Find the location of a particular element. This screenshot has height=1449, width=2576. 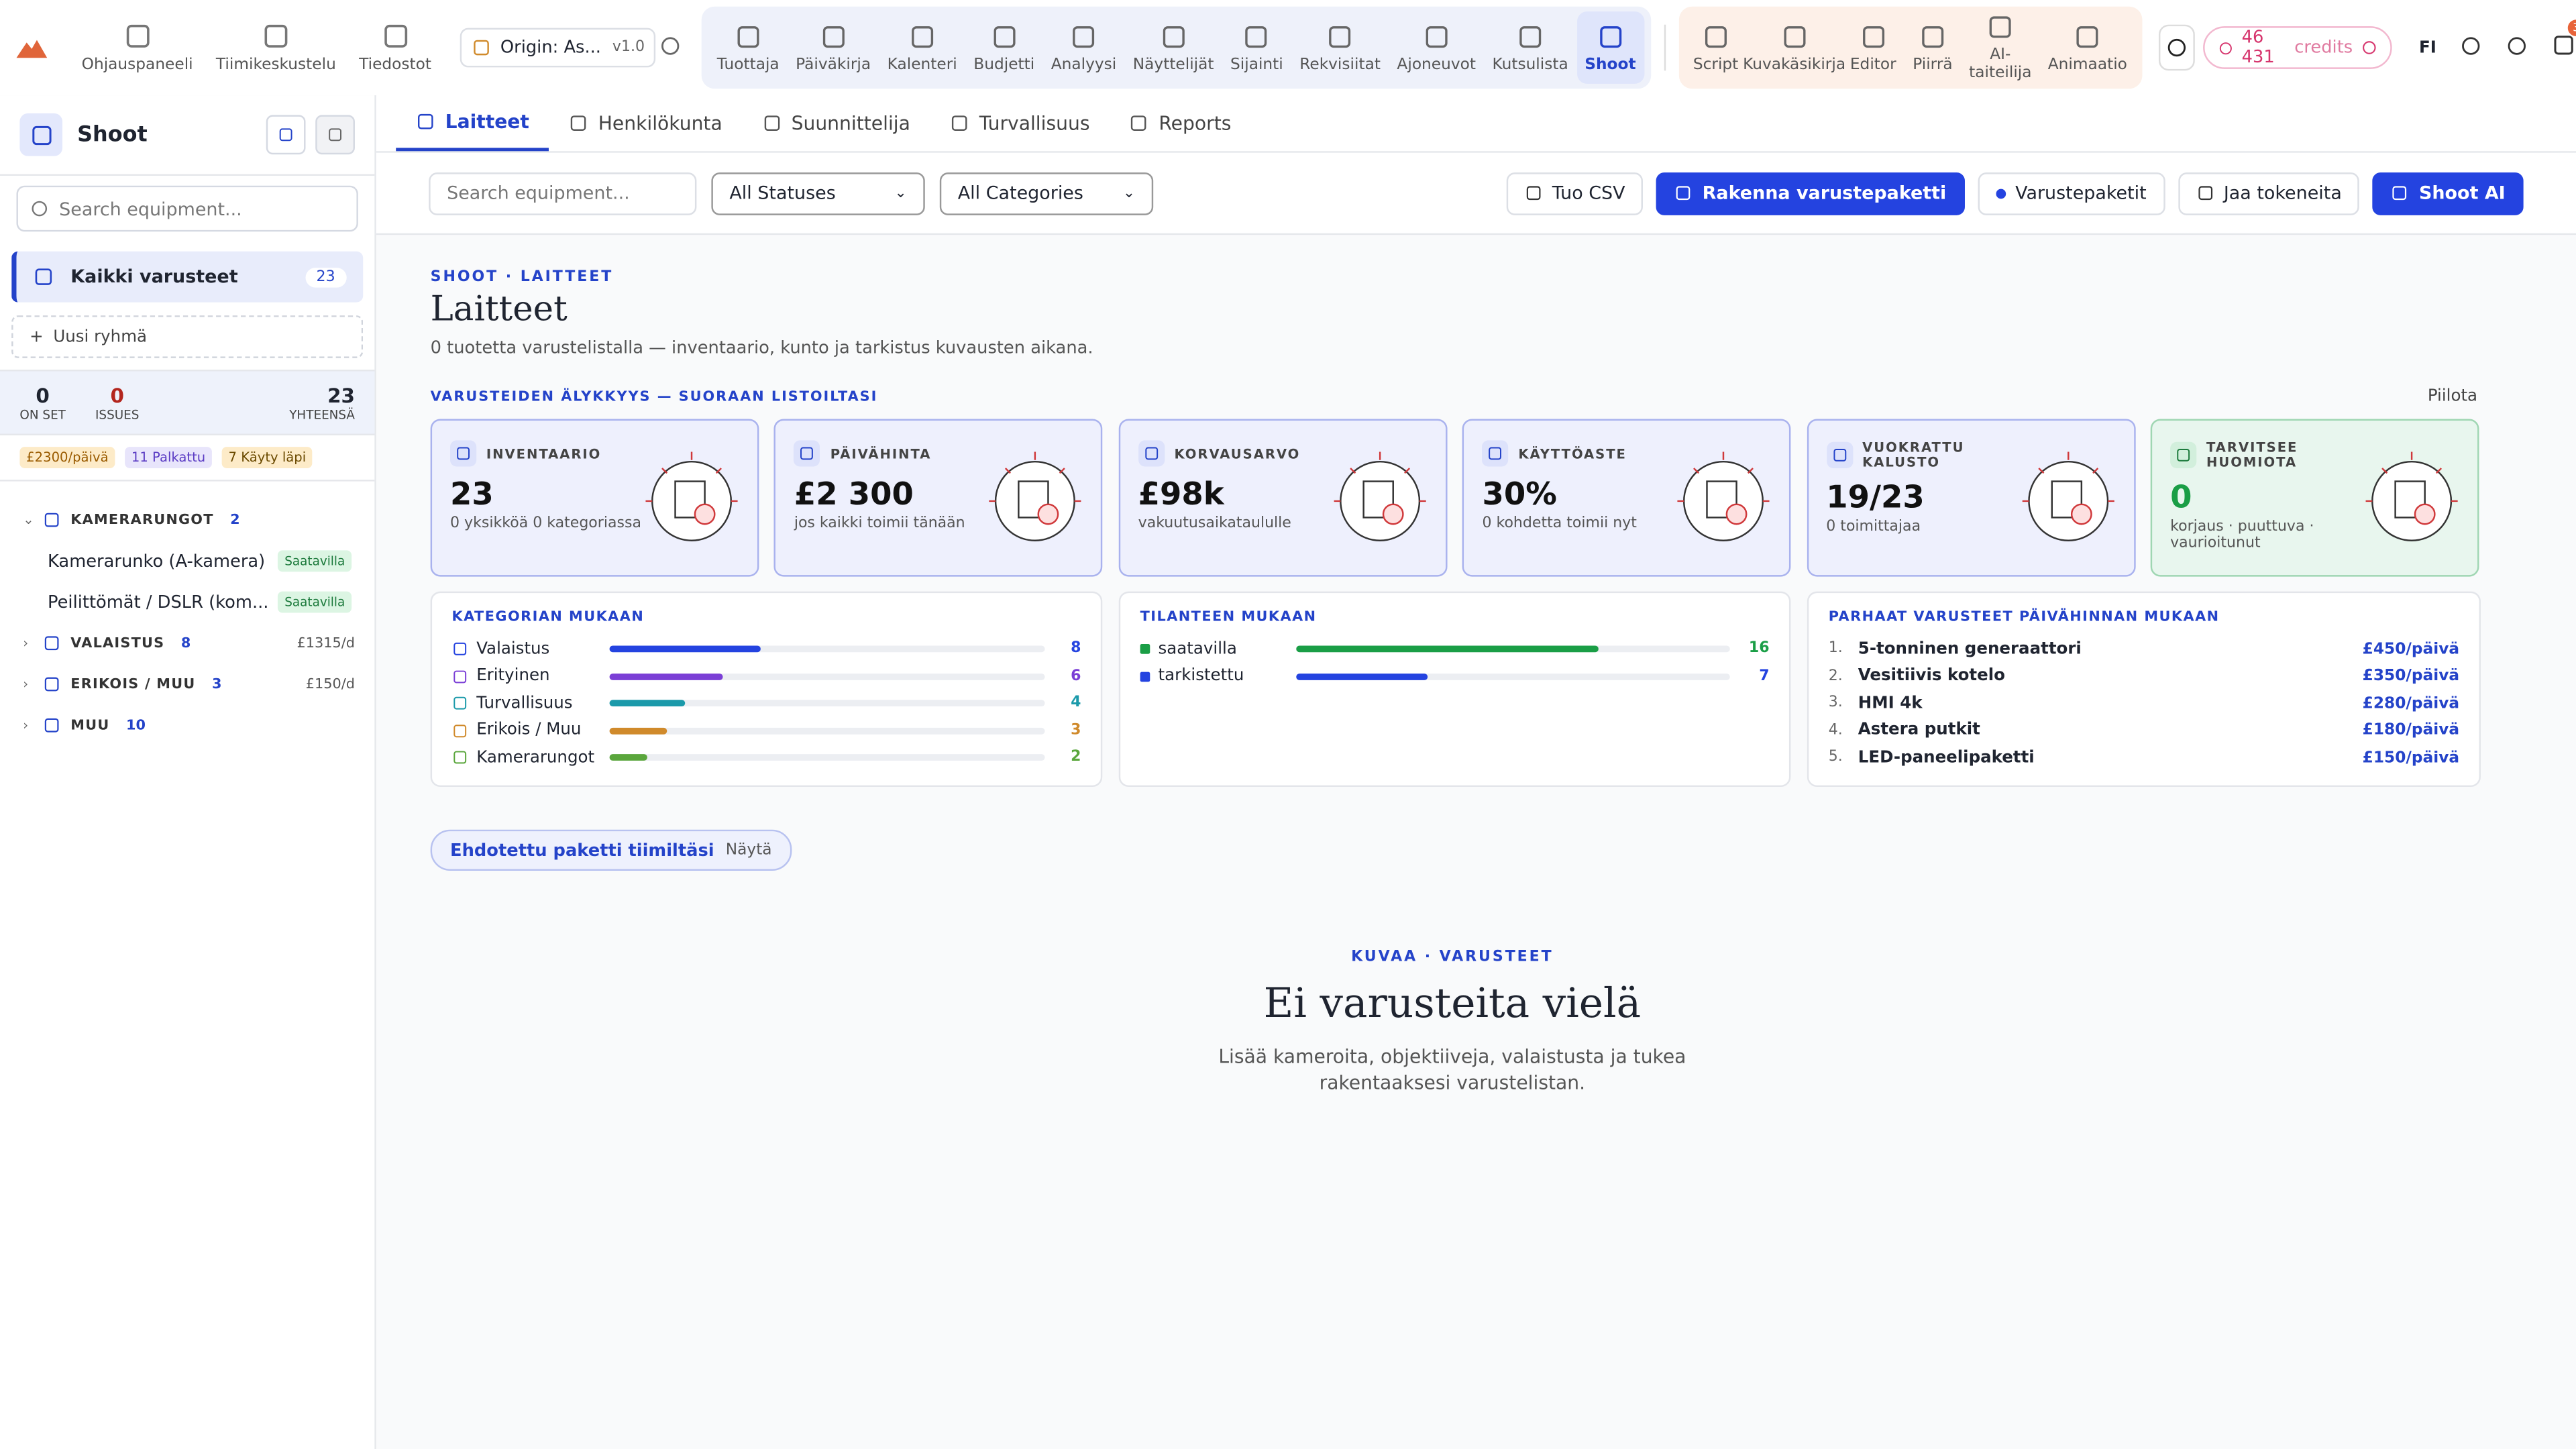

tool-item: Piirrä is located at coordinates (1932, 47).